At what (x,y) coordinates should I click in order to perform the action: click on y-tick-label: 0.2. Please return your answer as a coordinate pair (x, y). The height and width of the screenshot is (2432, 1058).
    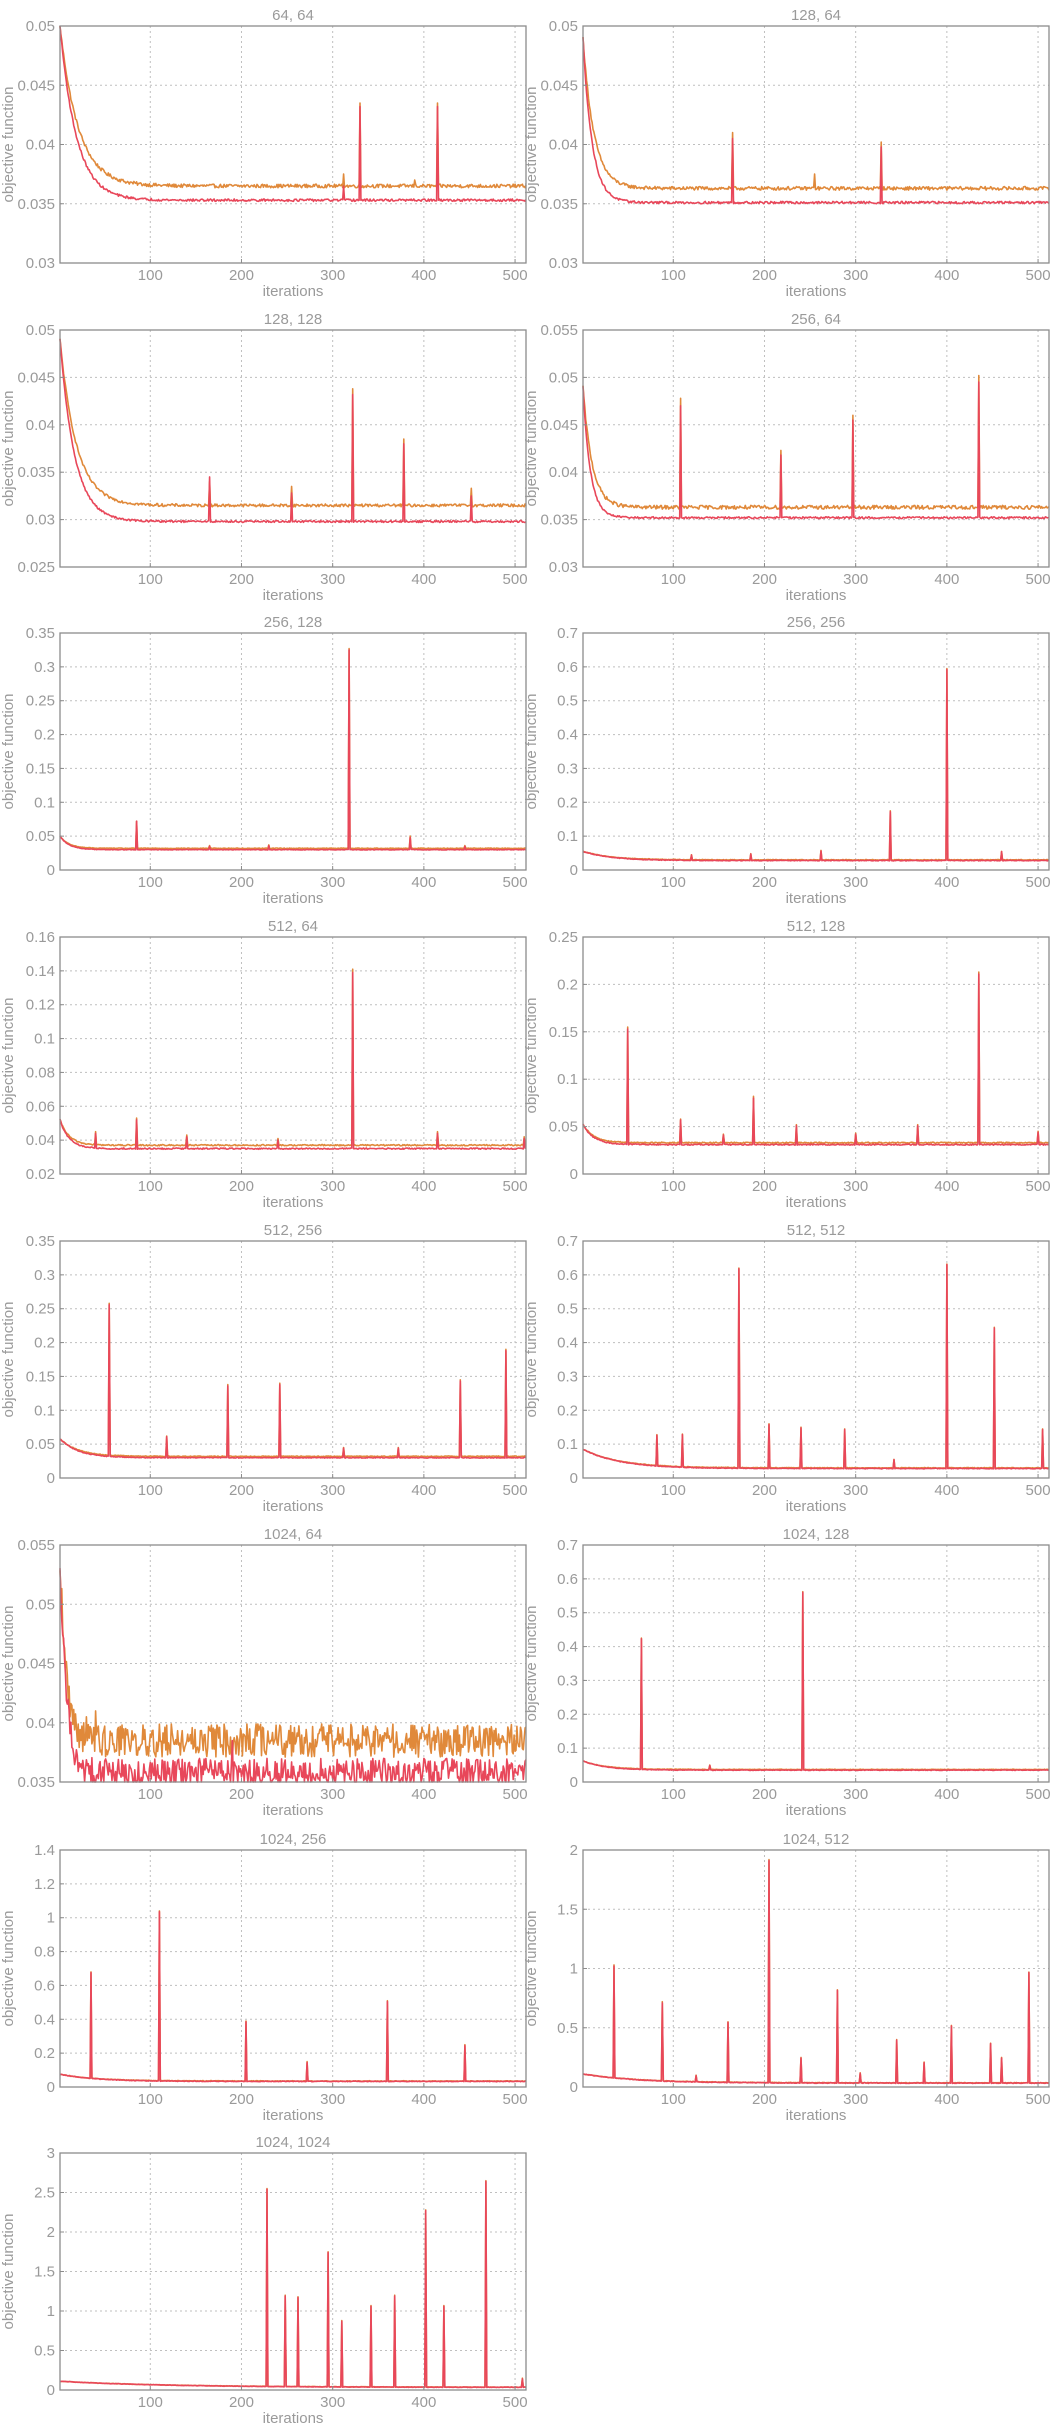
    Looking at the image, I should click on (567, 984).